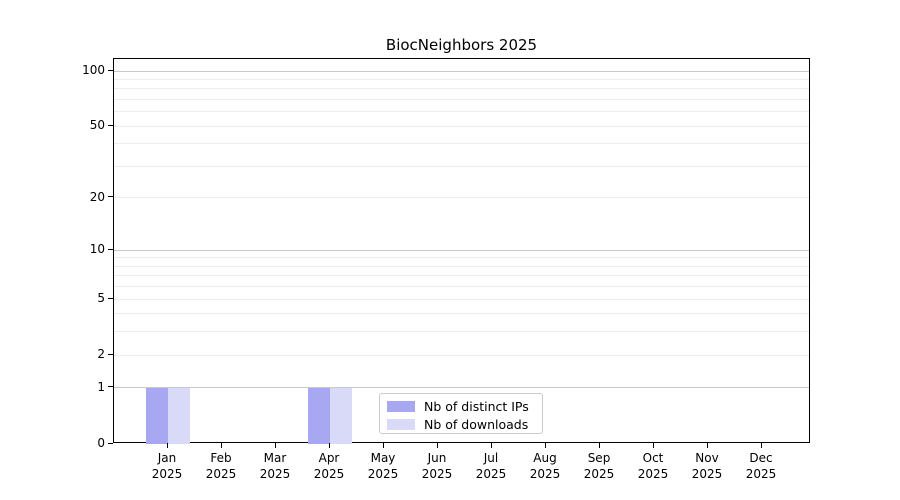 The image size is (900, 500). What do you see at coordinates (545, 466) in the screenshot?
I see `x-tick-label-aug-2025: Aug 2025` at bounding box center [545, 466].